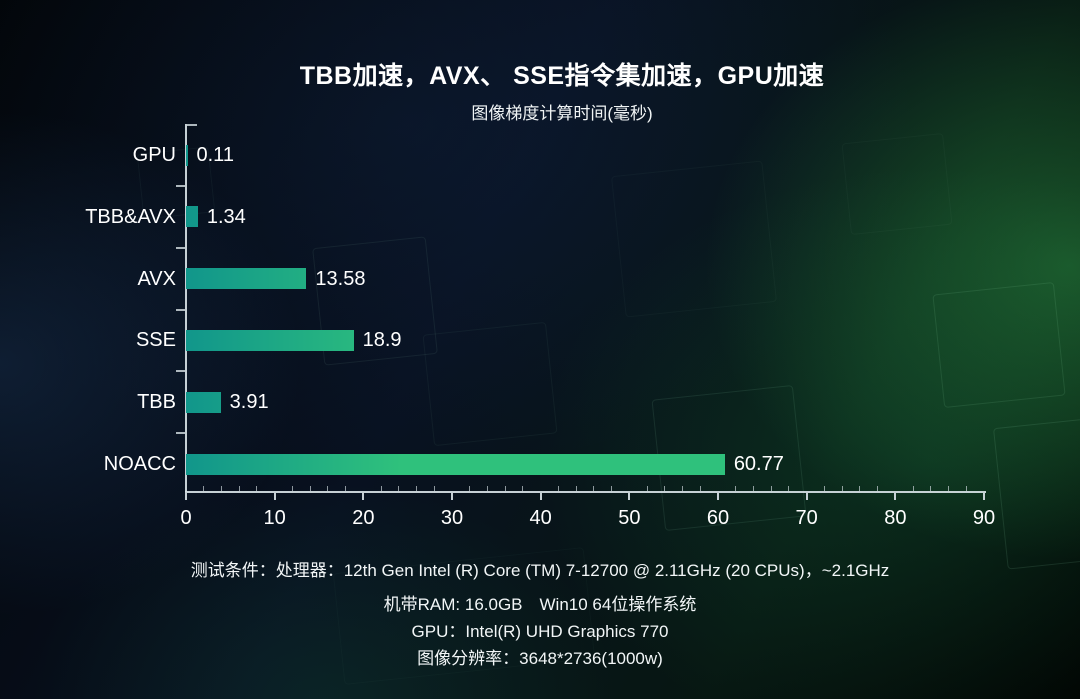 This screenshot has width=1080, height=699. Describe the element at coordinates (340, 278) in the screenshot. I see `value-label-avx: 13.58` at that location.